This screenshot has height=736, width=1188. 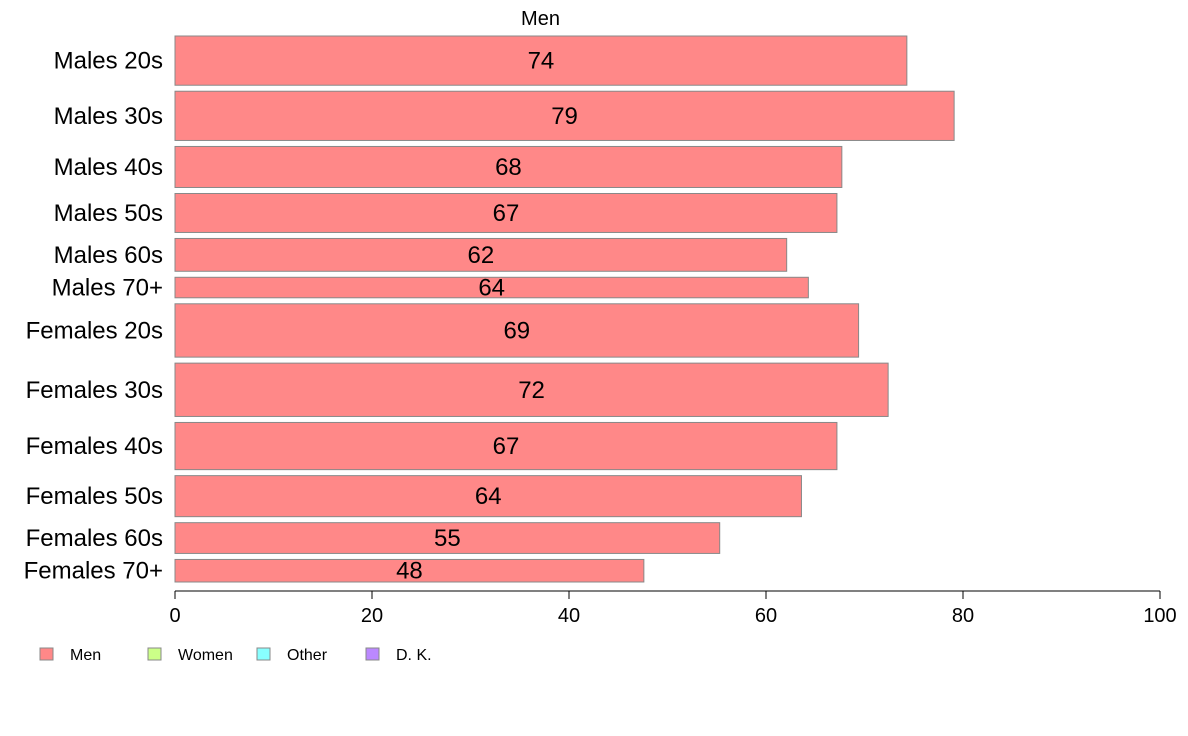 I want to click on bar-males-50s, so click(x=506, y=212).